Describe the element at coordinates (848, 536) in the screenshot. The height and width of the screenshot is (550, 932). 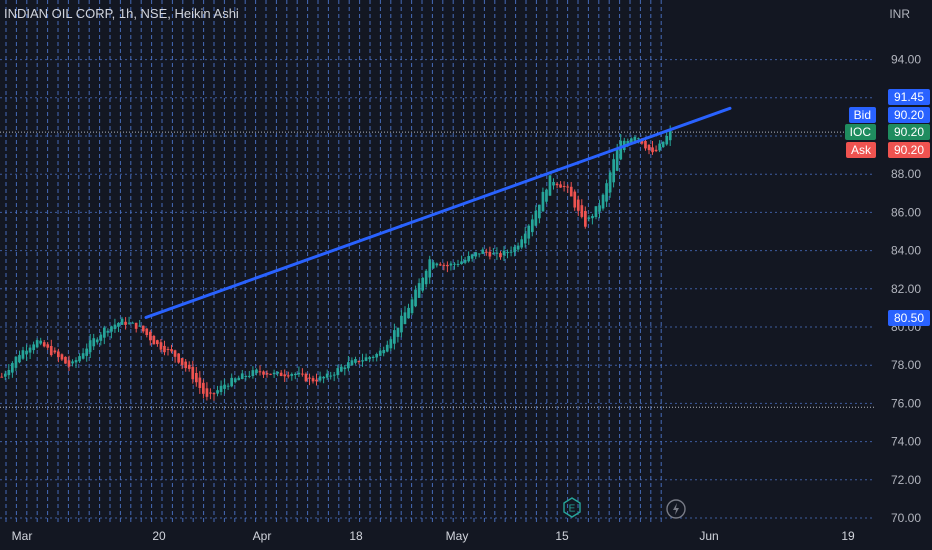
I see `x-tick-label: 19` at that location.